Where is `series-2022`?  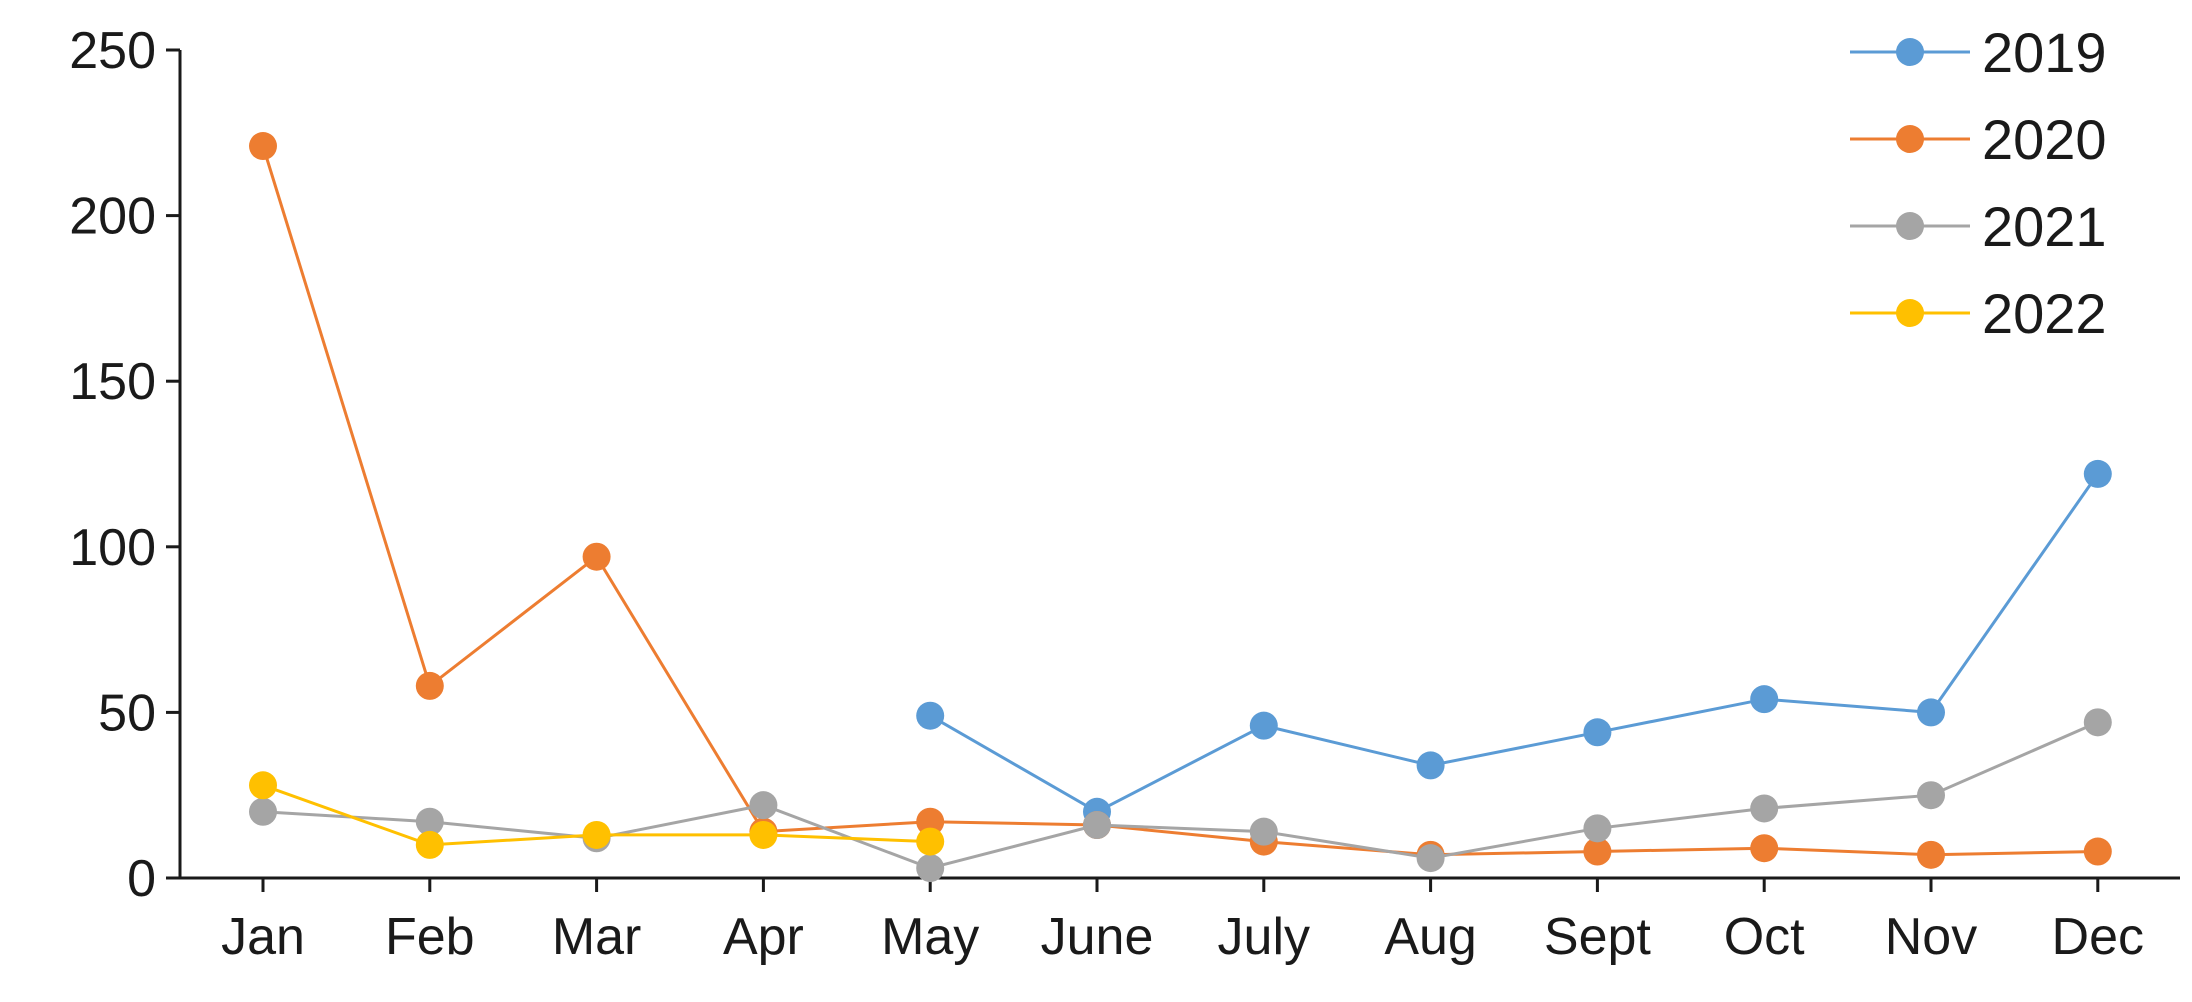
series-2022 is located at coordinates (597, 815).